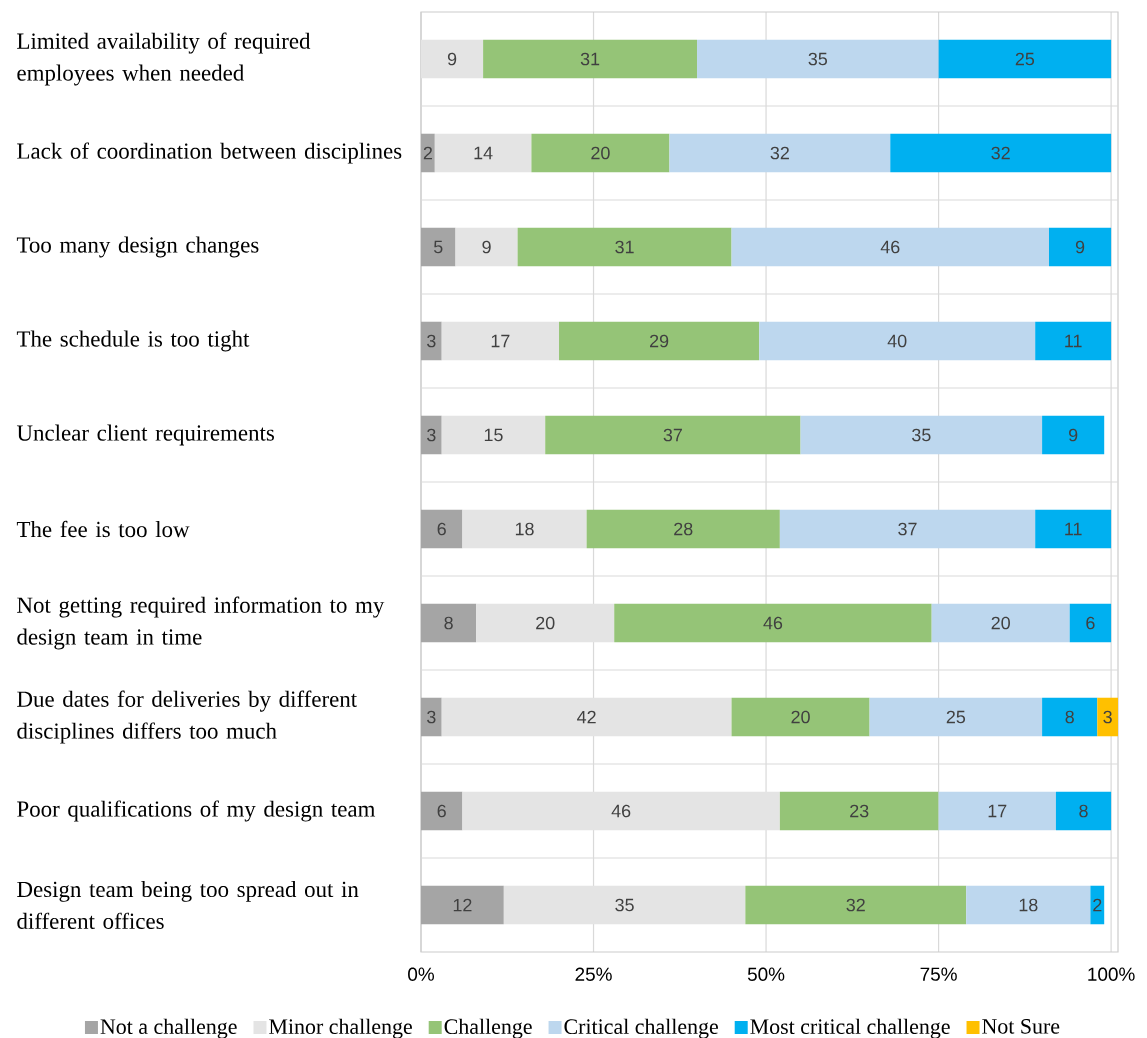 This screenshot has height=1038, width=1147. Describe the element at coordinates (641, 1028) in the screenshot. I see `legend-label: Critical challenge` at that location.